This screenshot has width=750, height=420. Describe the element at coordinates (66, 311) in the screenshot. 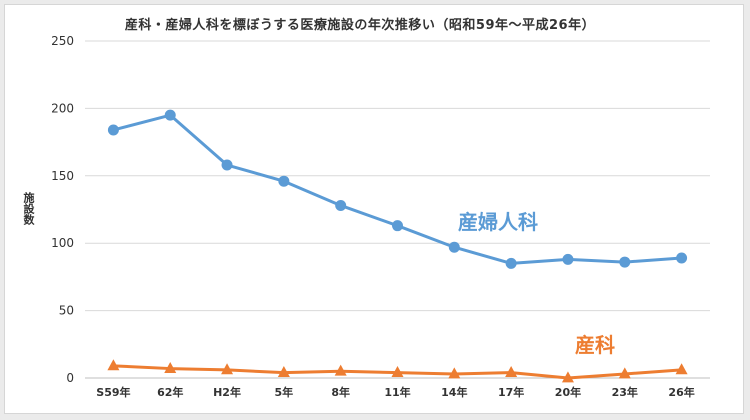

I see `y-tick-label: 50` at that location.